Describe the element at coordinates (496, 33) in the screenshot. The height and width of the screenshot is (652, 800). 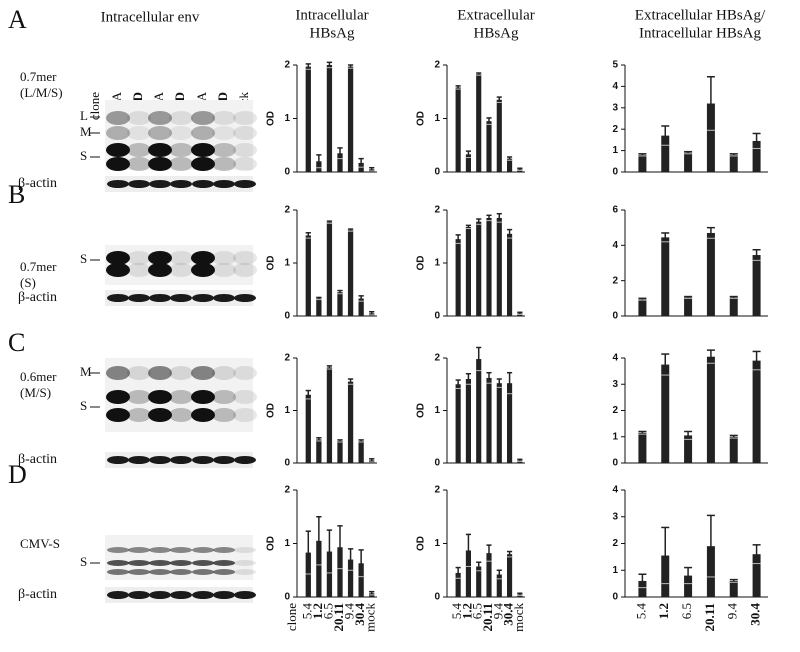
I see `column-header: HBsAg` at that location.